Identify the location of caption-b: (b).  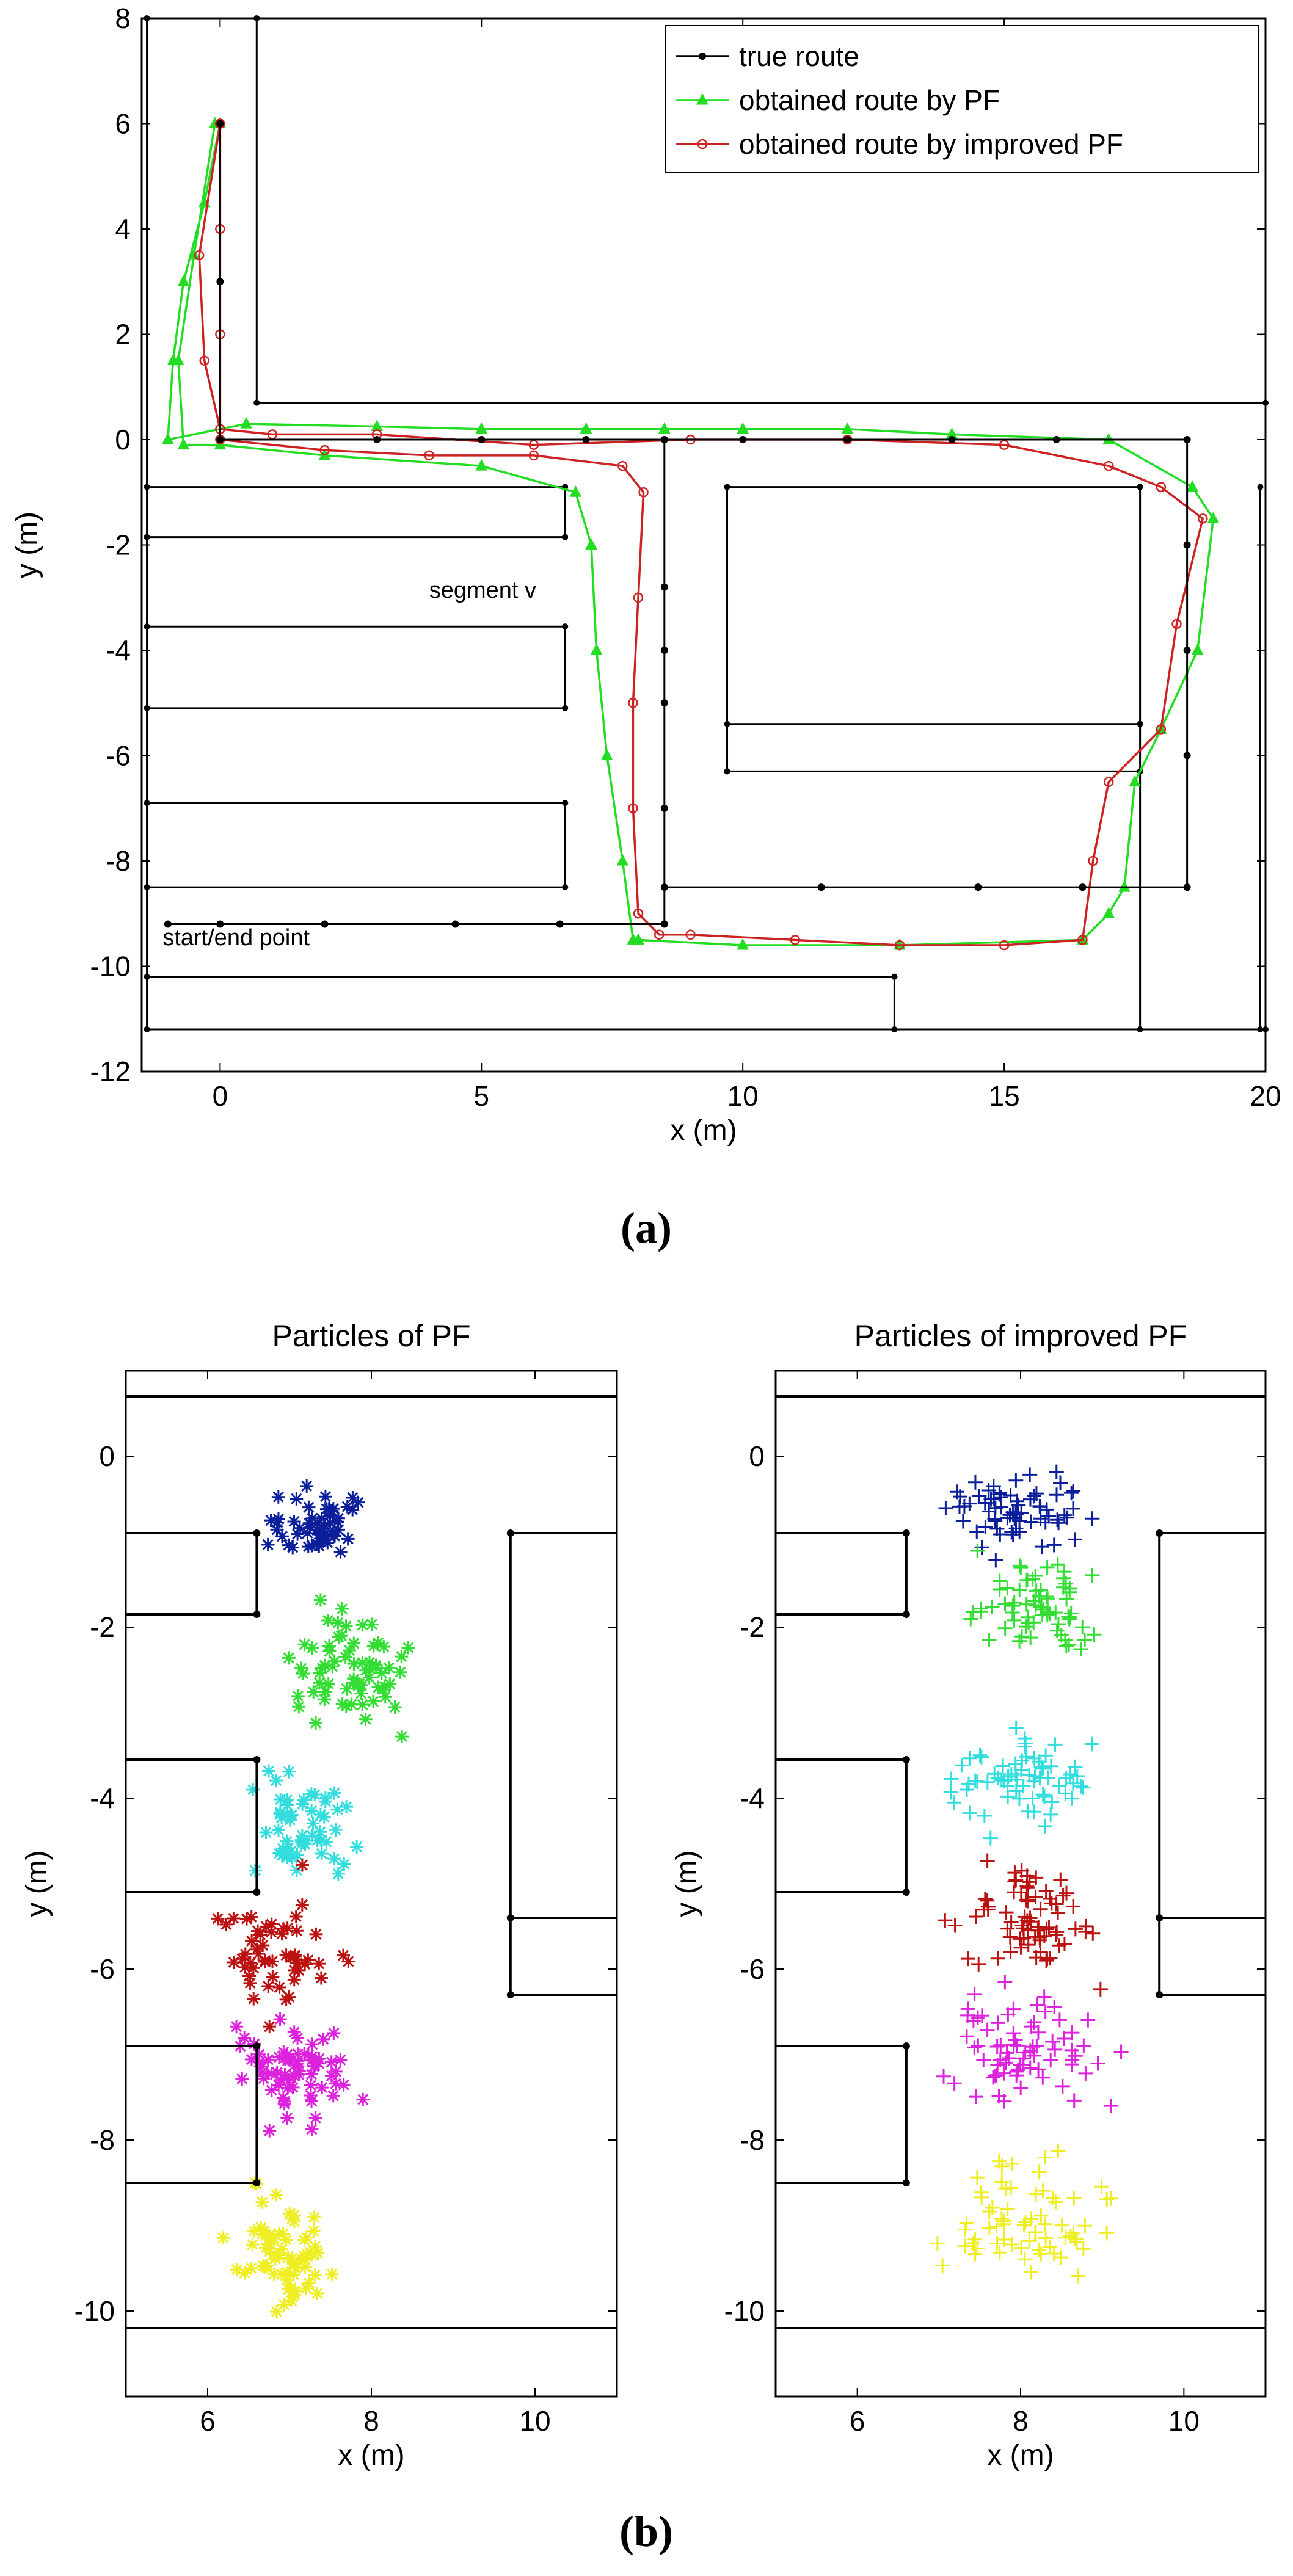
(646, 2531).